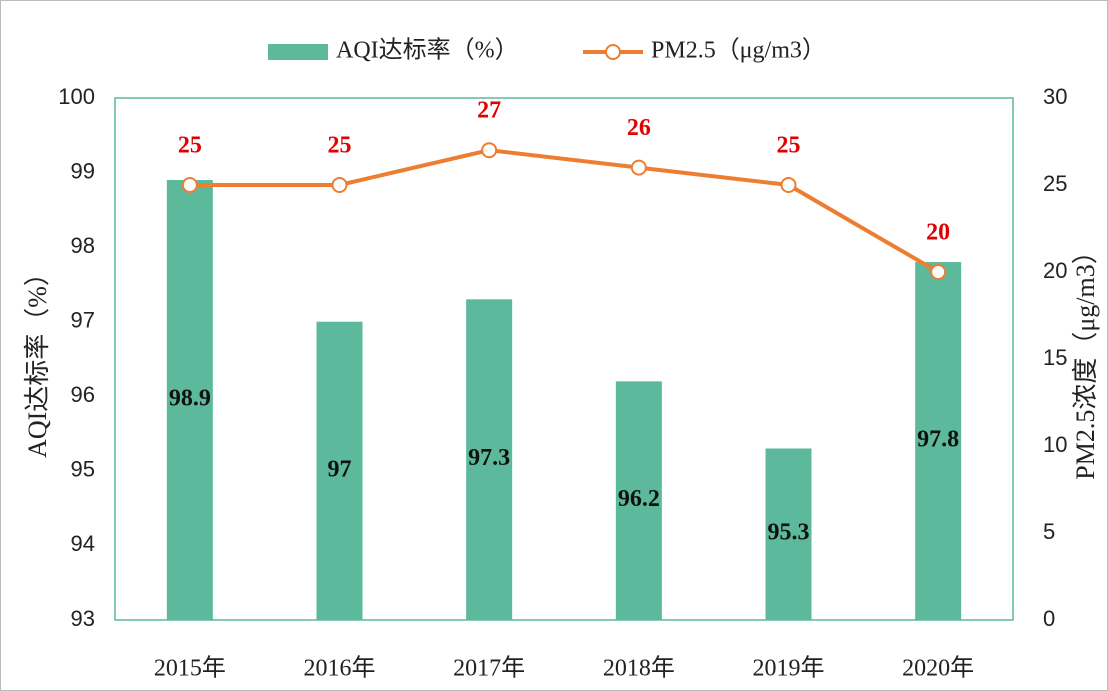 This screenshot has width=1108, height=691. What do you see at coordinates (83, 170) in the screenshot?
I see `y-tick-label: 99` at bounding box center [83, 170].